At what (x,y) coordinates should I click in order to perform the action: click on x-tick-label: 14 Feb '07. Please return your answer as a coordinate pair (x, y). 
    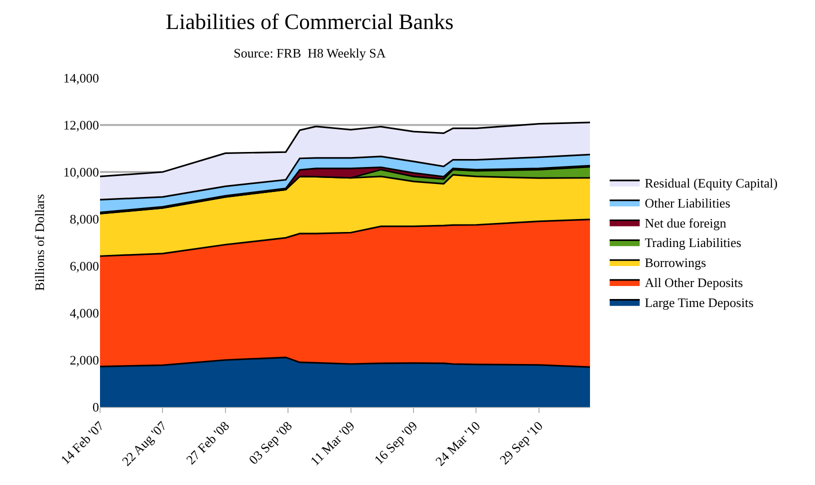
    Looking at the image, I should click on (83, 443).